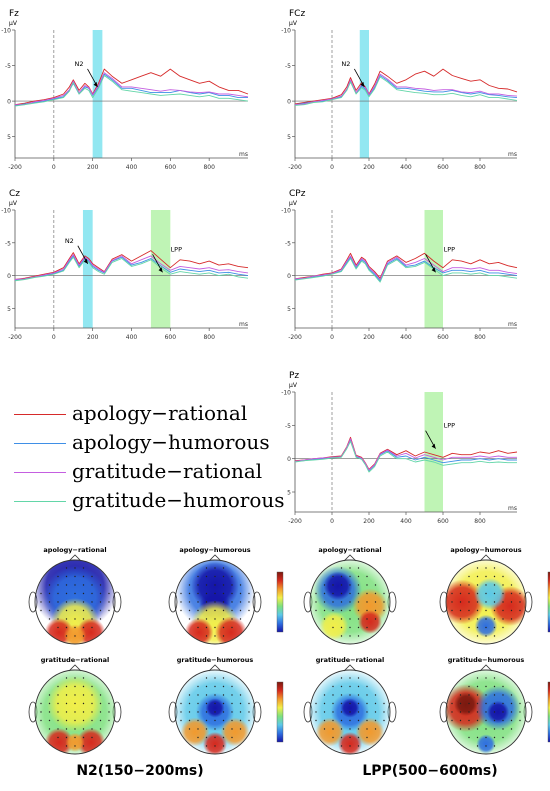  What do you see at coordinates (332, 521) in the screenshot?
I see `x-tick-label: 0` at bounding box center [332, 521].